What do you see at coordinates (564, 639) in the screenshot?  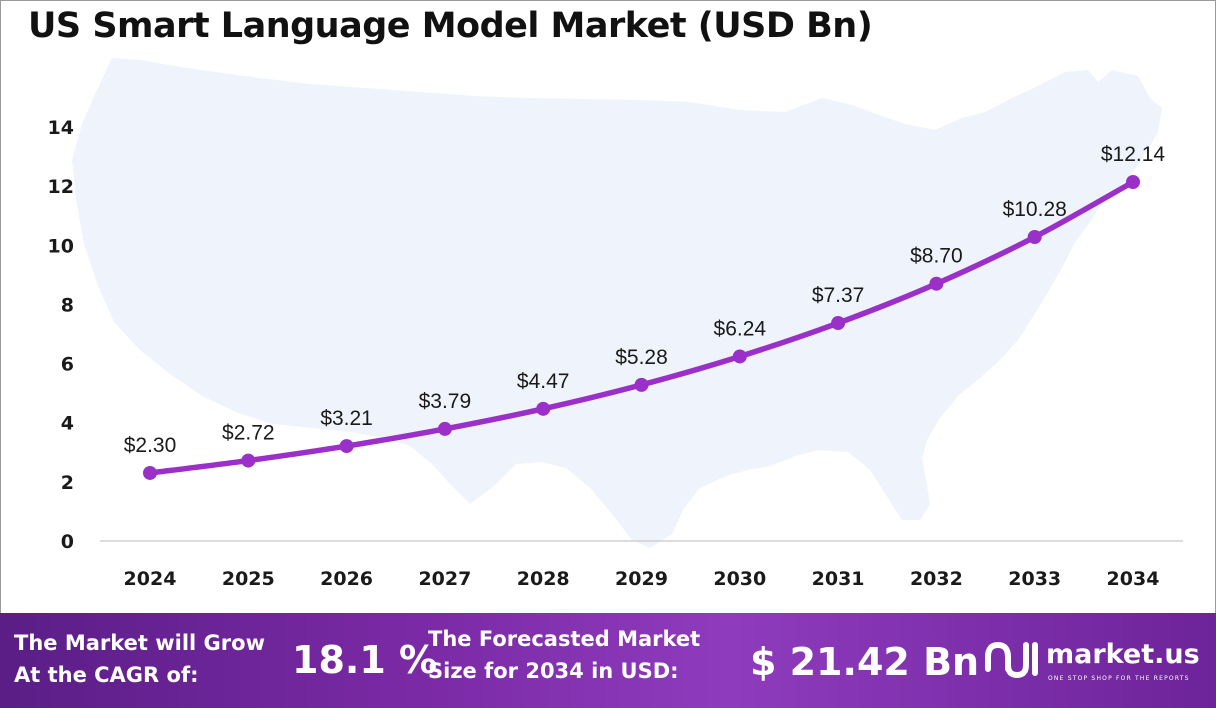 I see `forecast-label-line1: The Forecasted Market` at bounding box center [564, 639].